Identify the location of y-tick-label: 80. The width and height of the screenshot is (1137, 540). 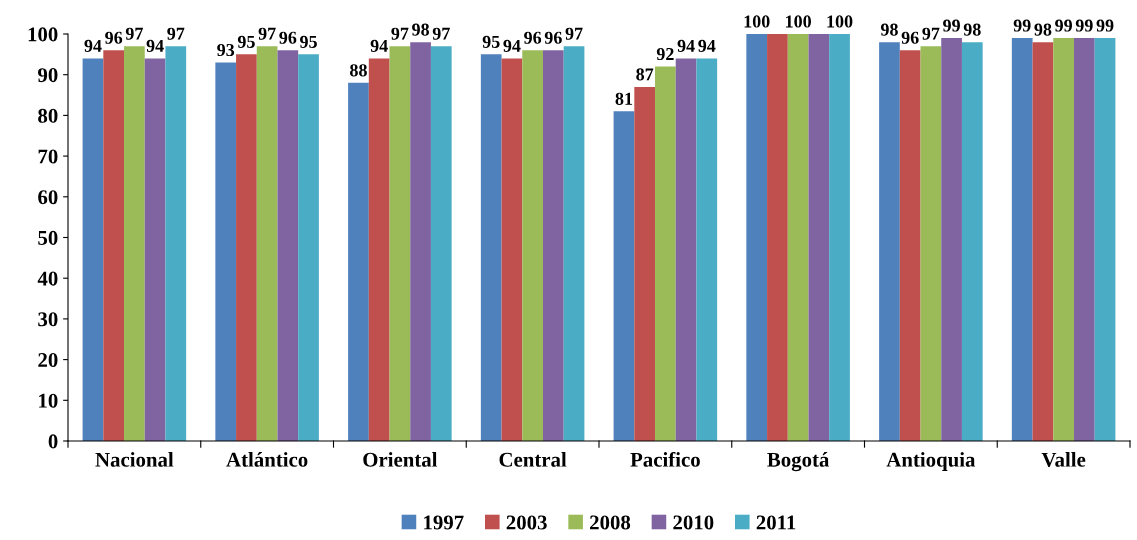
(48, 115).